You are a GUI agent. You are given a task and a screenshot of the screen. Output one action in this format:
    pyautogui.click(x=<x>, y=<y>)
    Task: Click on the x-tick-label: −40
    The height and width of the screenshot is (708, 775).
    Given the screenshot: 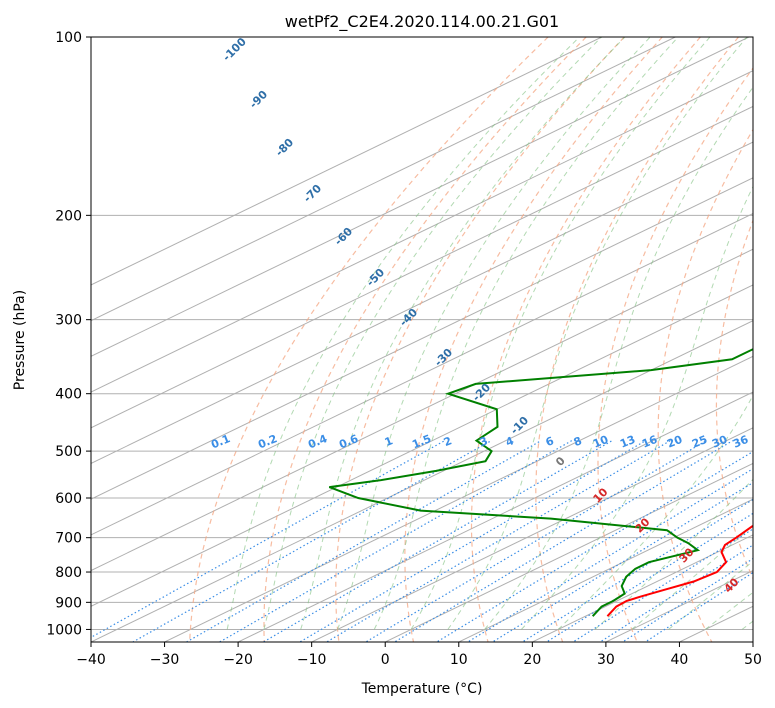 What is the action you would take?
    pyautogui.click(x=91, y=660)
    